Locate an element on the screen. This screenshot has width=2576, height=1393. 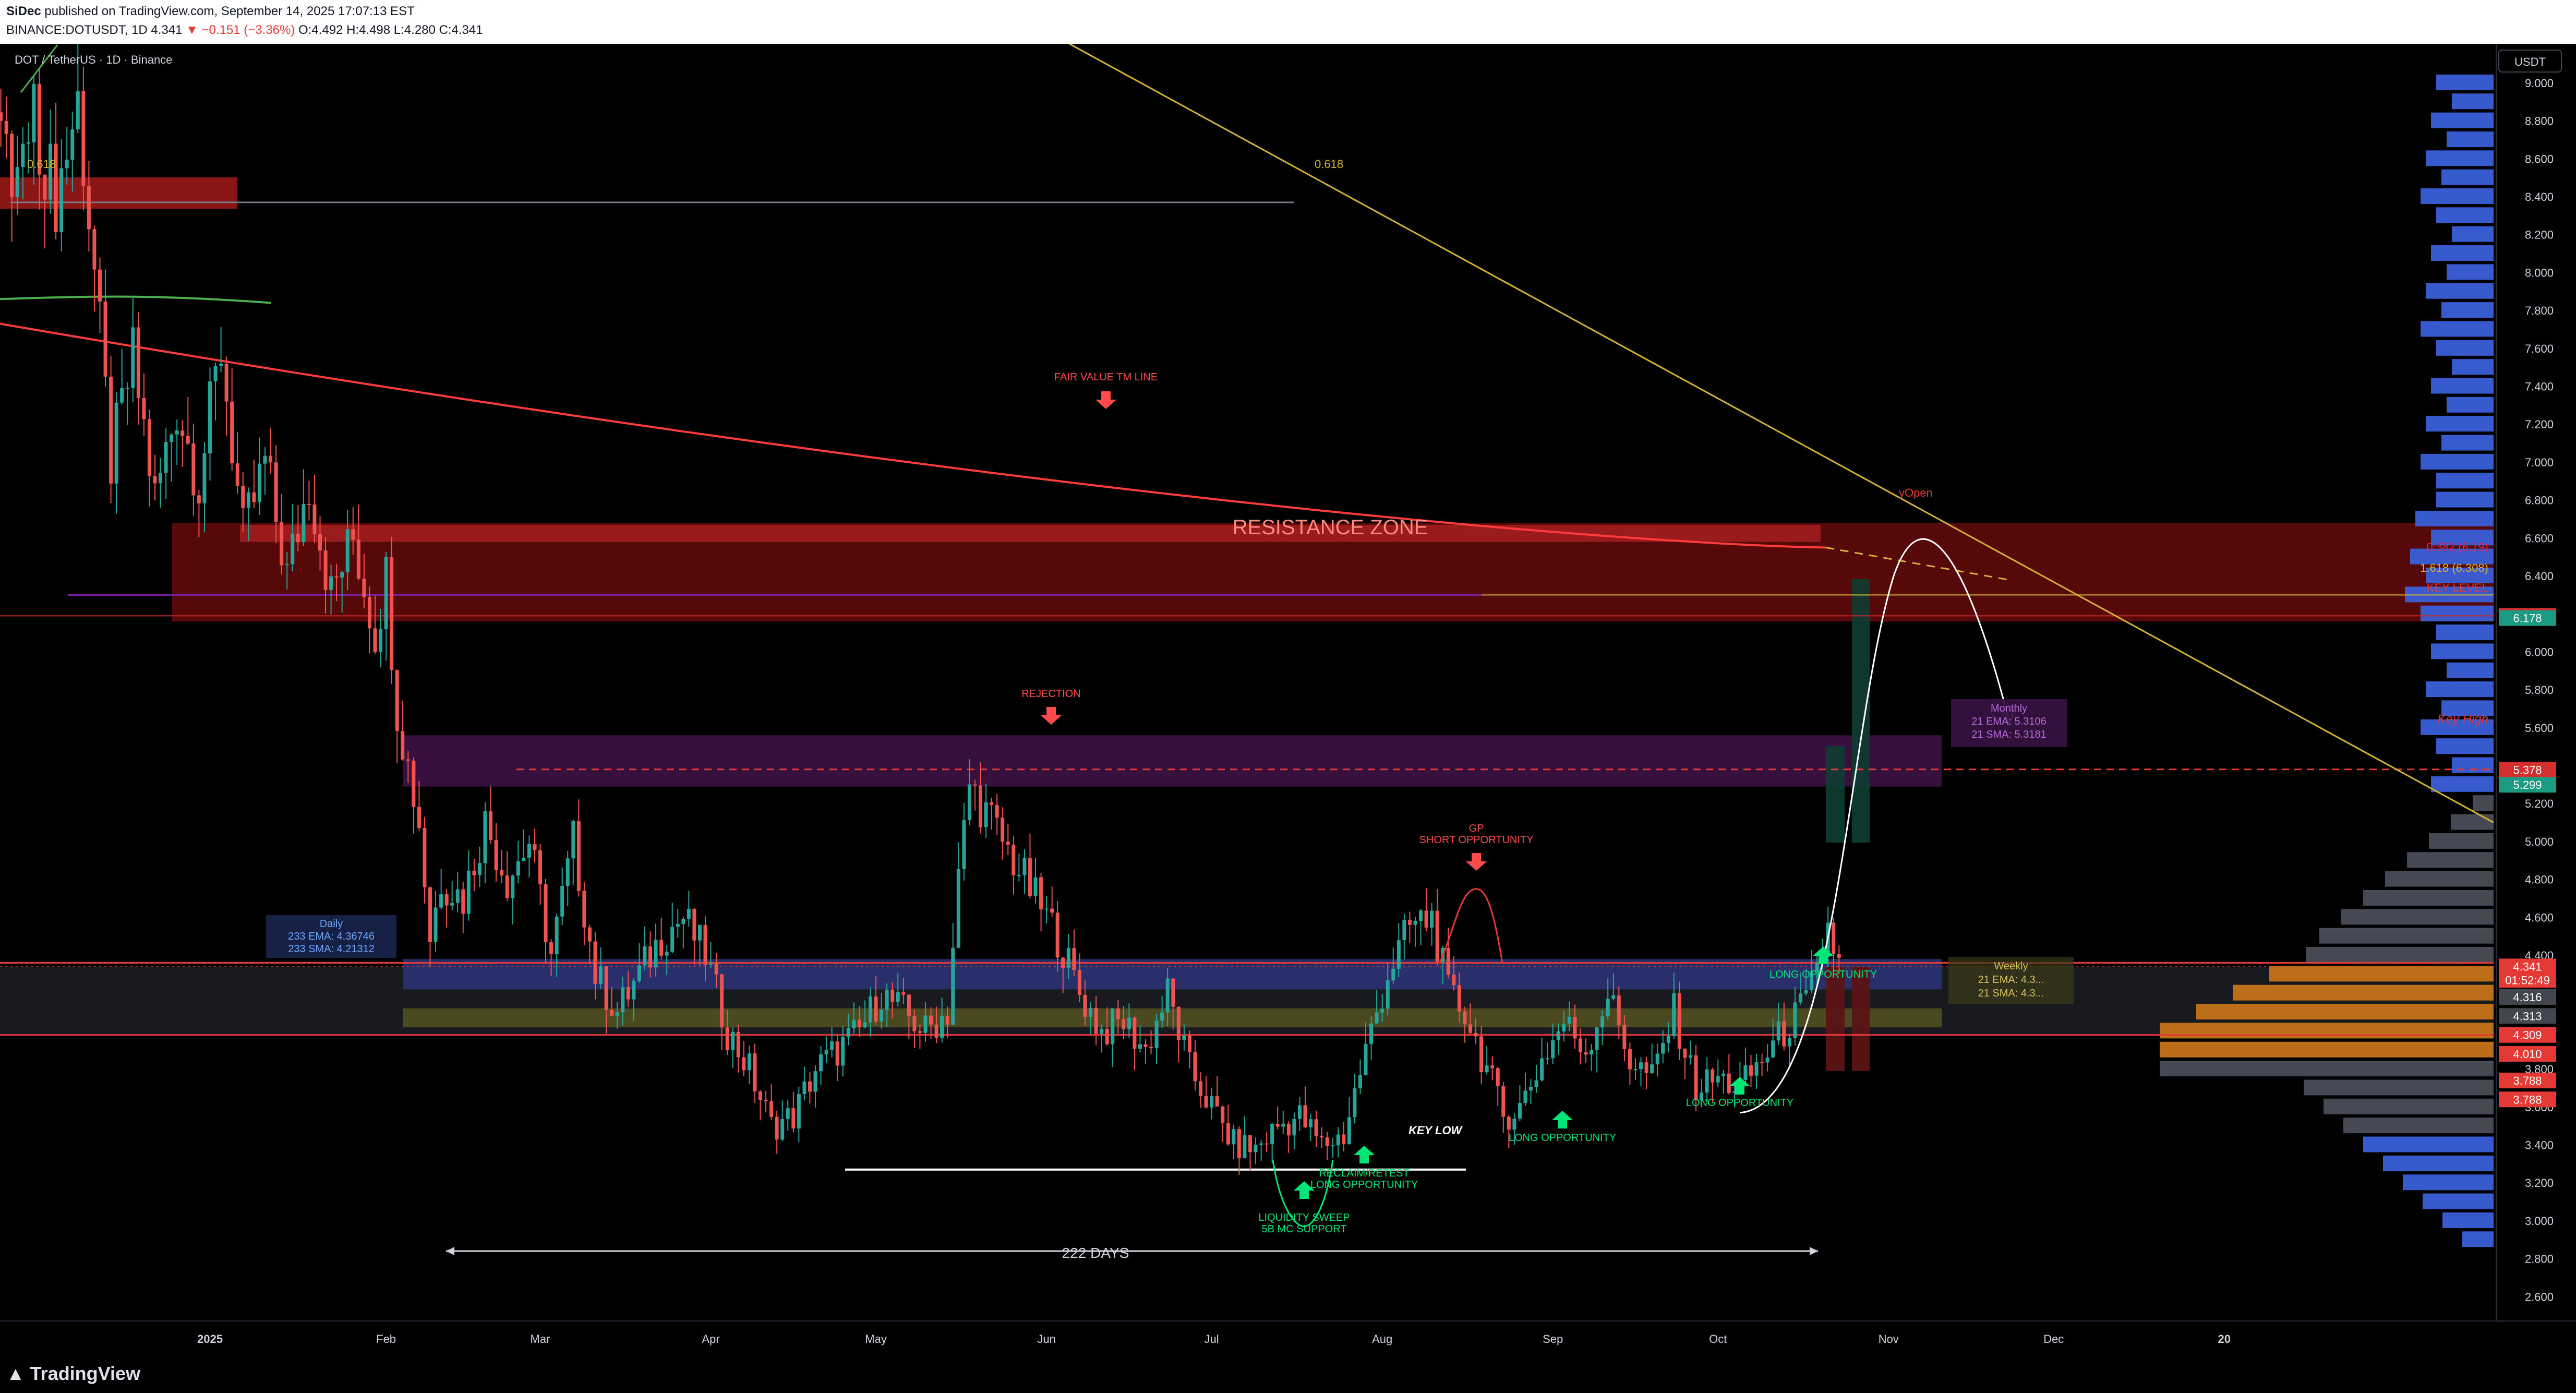
price-tick-label: 8.400 is located at coordinates (2539, 196).